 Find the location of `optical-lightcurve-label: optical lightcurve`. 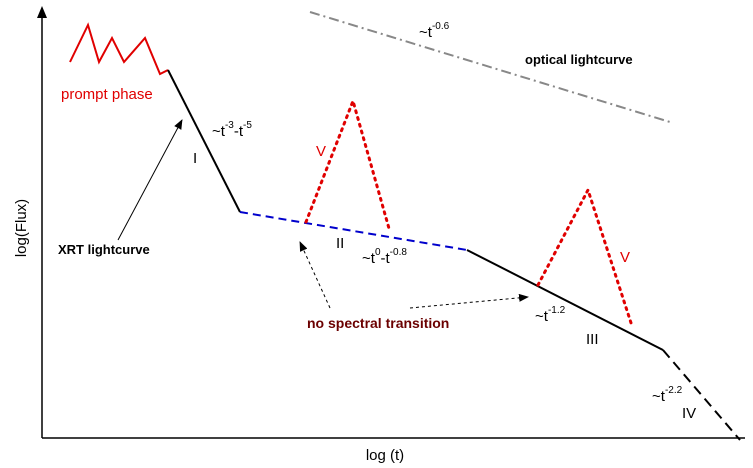

optical-lightcurve-label: optical lightcurve is located at coordinates (579, 59).